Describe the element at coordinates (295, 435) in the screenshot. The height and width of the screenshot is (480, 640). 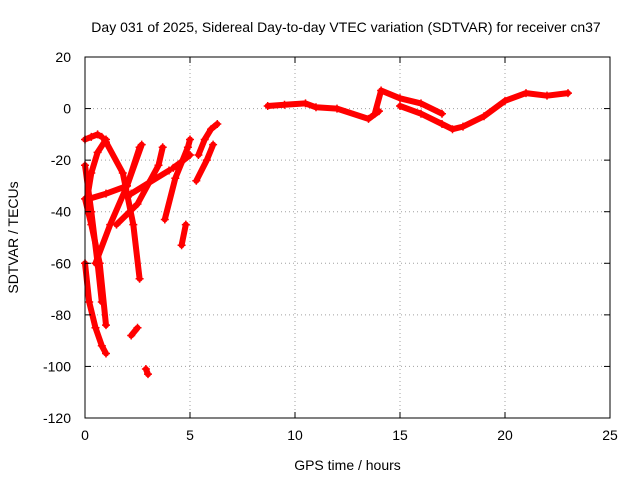
I see `x-tick-label: 10` at that location.